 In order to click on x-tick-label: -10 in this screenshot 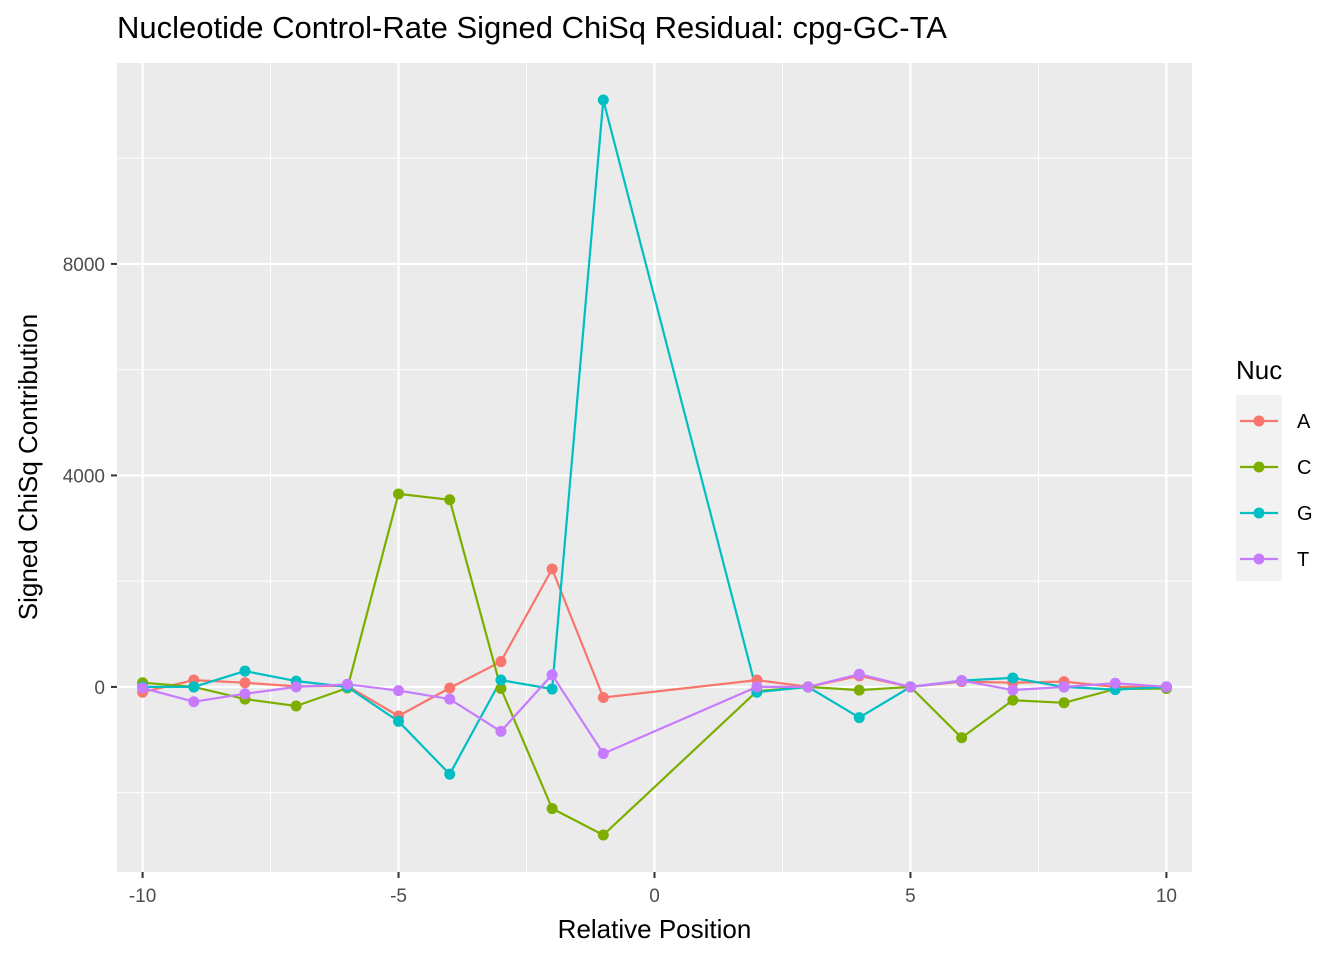, I will do `click(142, 896)`.